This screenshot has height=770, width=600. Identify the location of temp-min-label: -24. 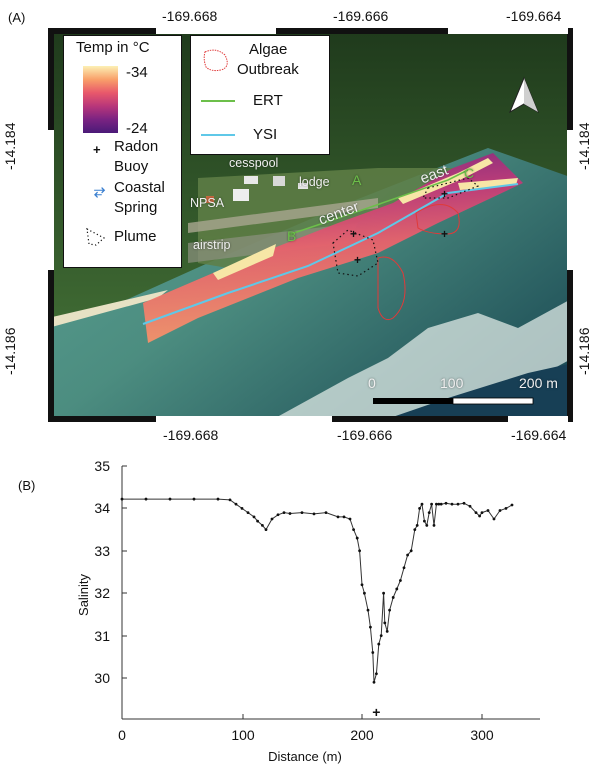
(137, 128).